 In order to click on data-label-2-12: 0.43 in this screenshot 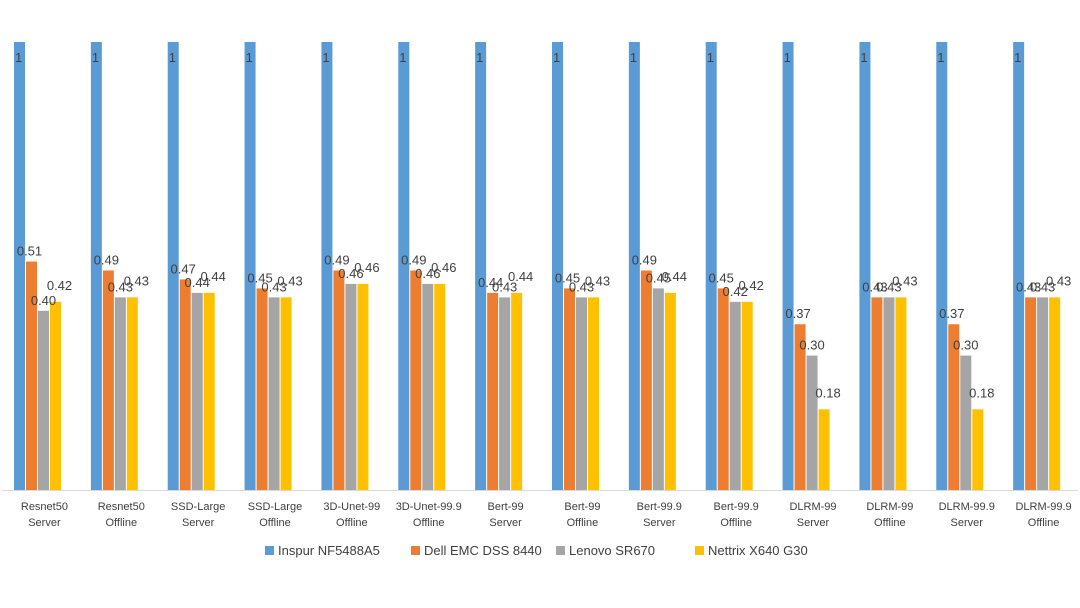, I will do `click(874, 286)`.